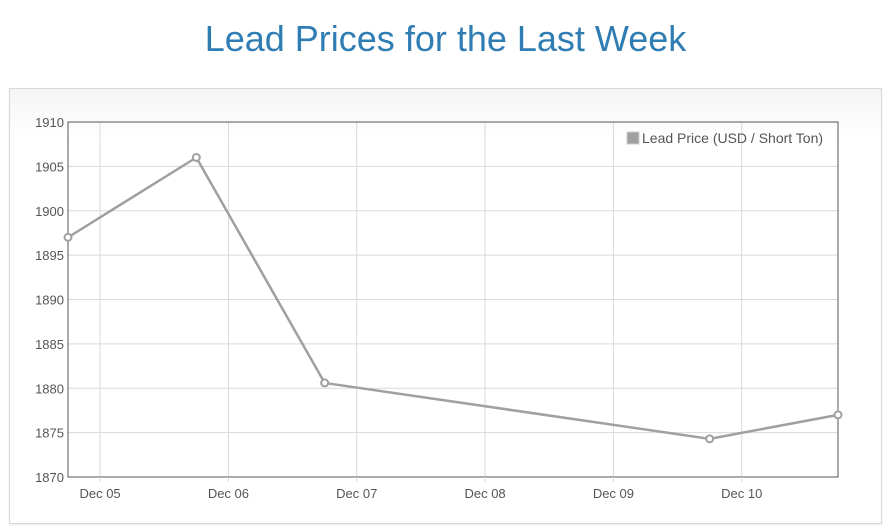  Describe the element at coordinates (49, 388) in the screenshot. I see `y-tick-label: 1880` at that location.